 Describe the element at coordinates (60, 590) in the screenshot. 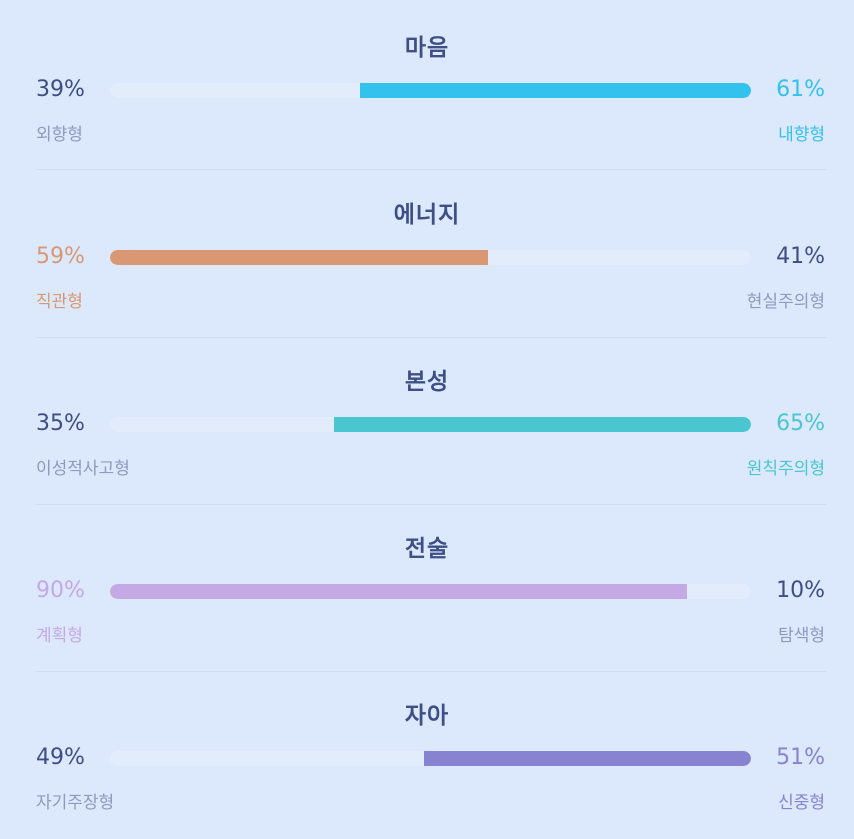

I see `left-percent: 90%` at that location.